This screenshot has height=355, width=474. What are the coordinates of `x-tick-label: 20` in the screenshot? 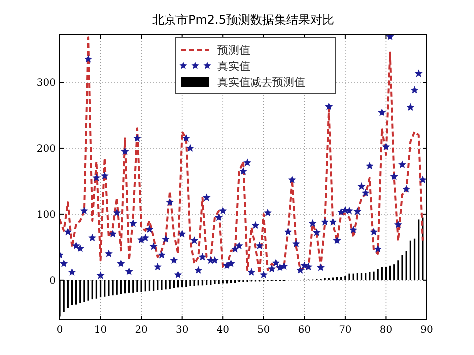 It's located at (141, 330).